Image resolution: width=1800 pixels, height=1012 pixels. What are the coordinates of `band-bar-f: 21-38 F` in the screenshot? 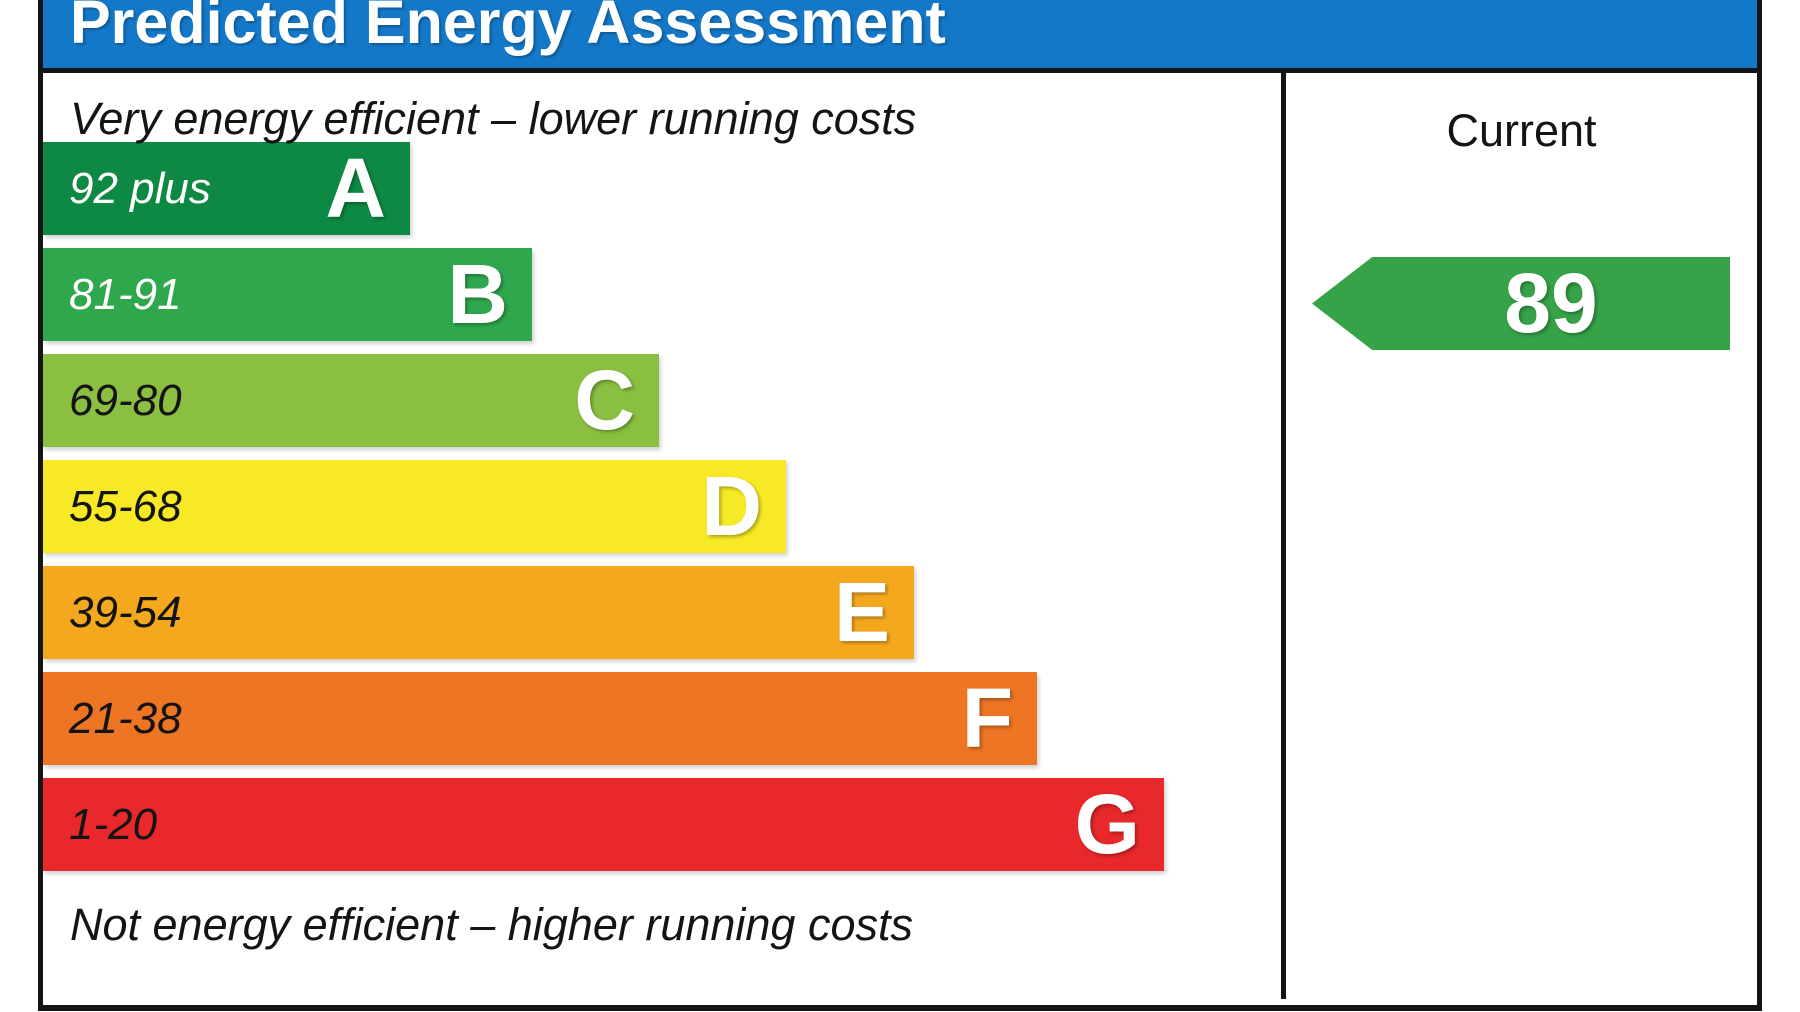 It's located at (540, 718).